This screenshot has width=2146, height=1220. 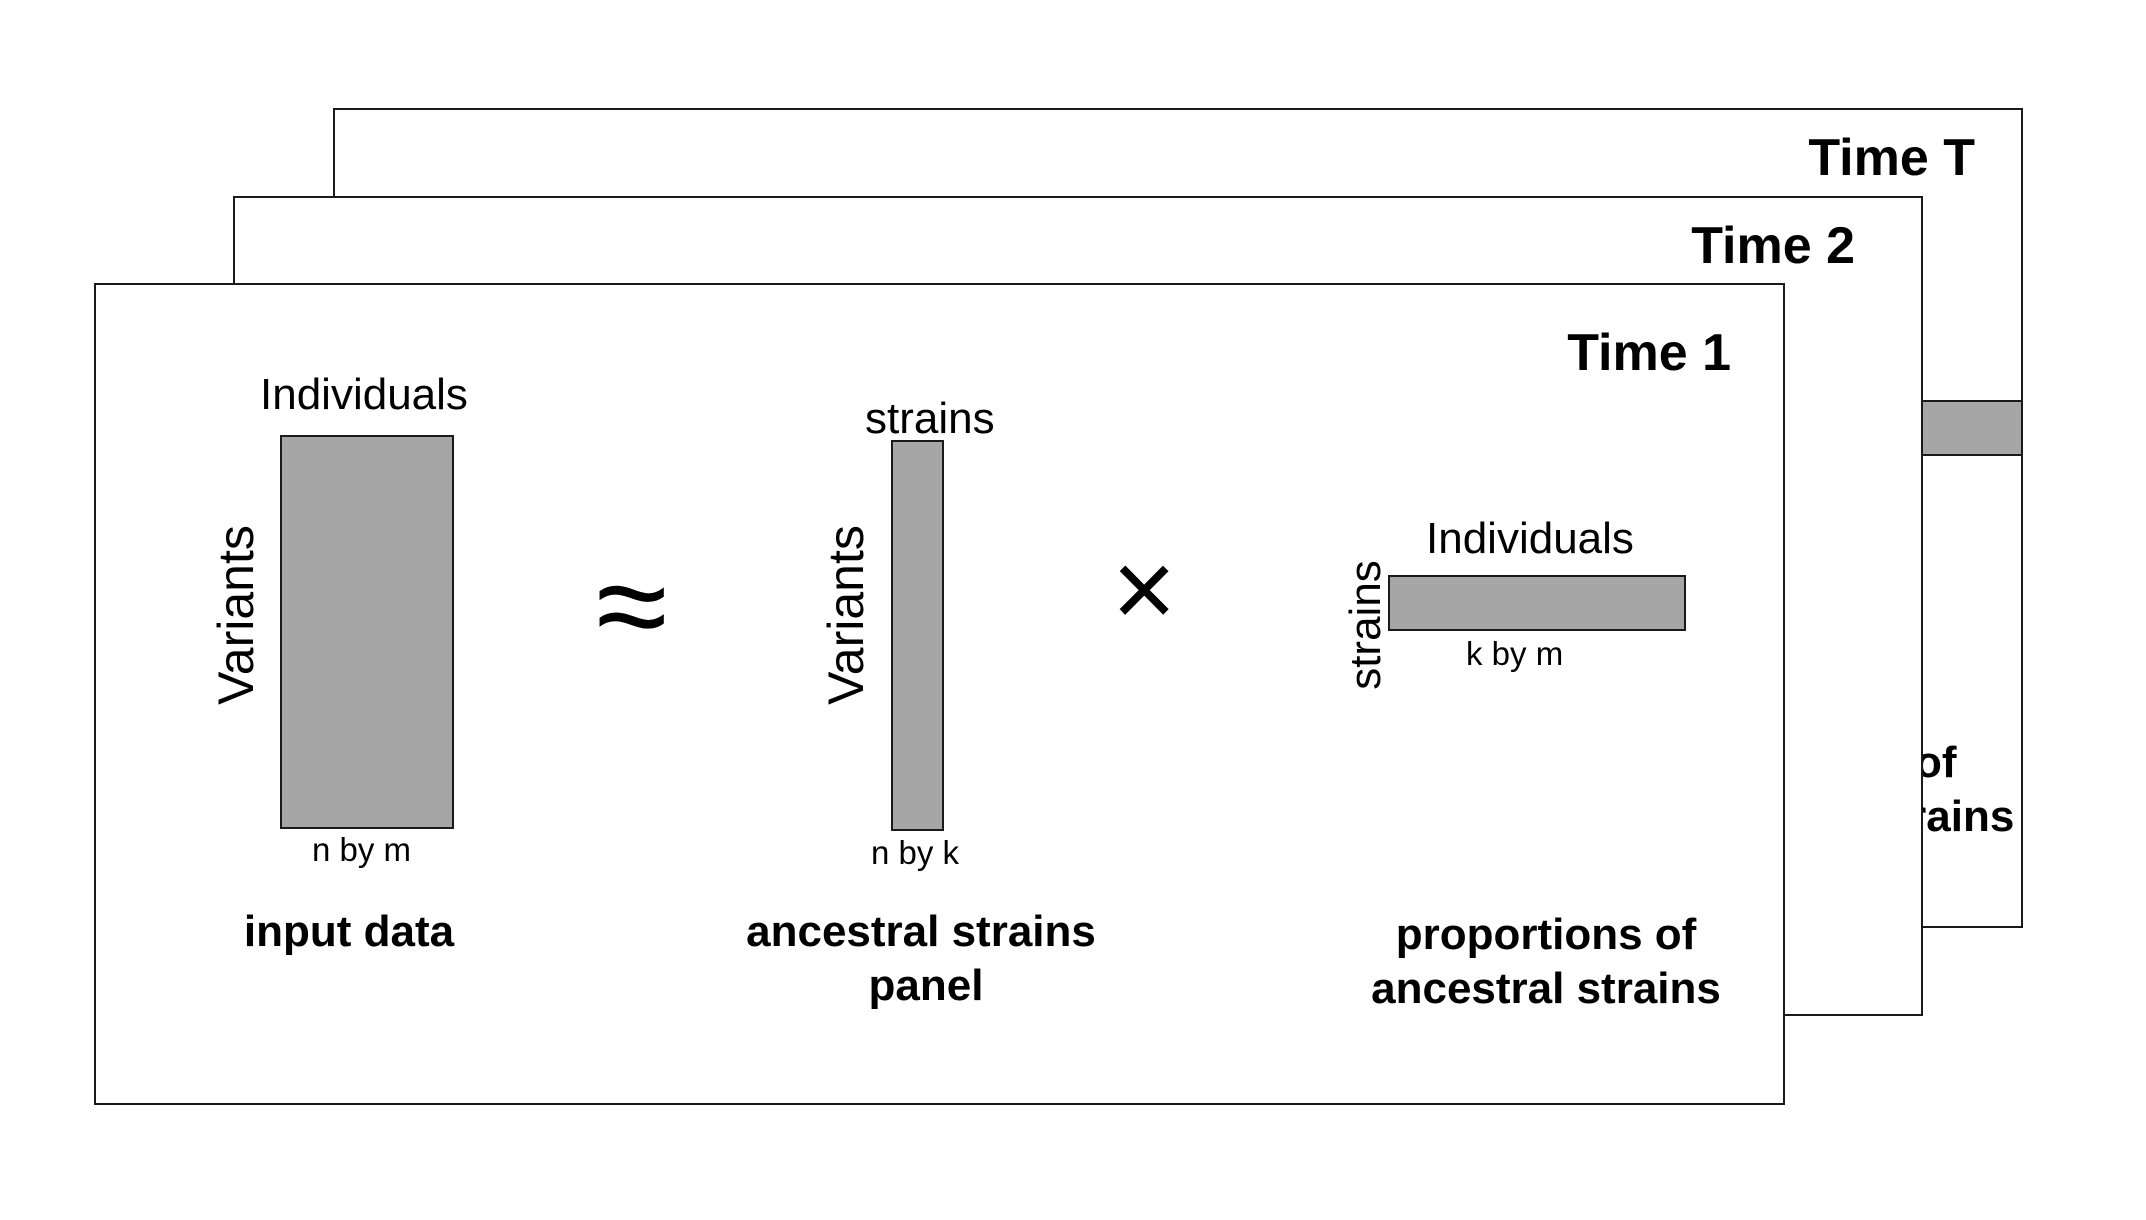 What do you see at coordinates (1649, 353) in the screenshot?
I see `panel-title-time-1: Time 1` at bounding box center [1649, 353].